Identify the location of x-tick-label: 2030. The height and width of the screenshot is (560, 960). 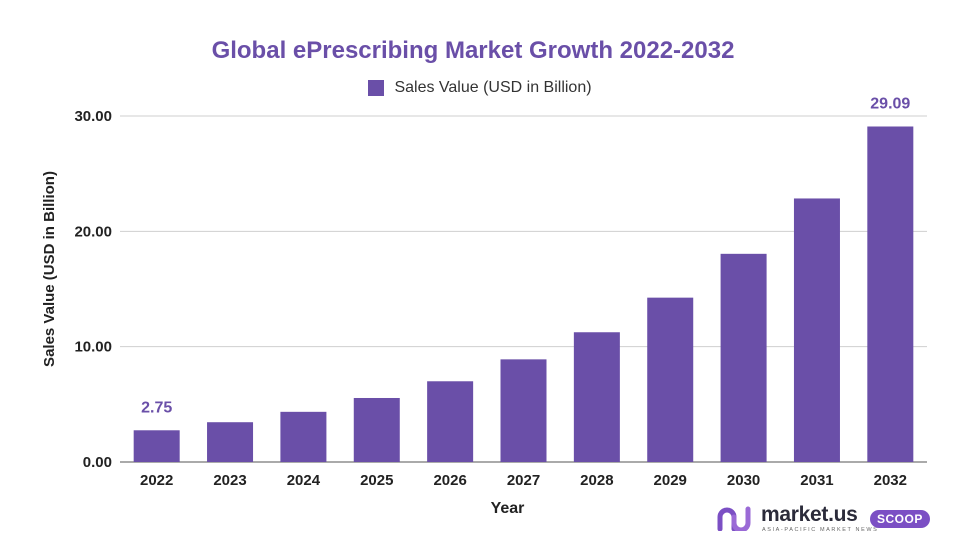
(743, 480).